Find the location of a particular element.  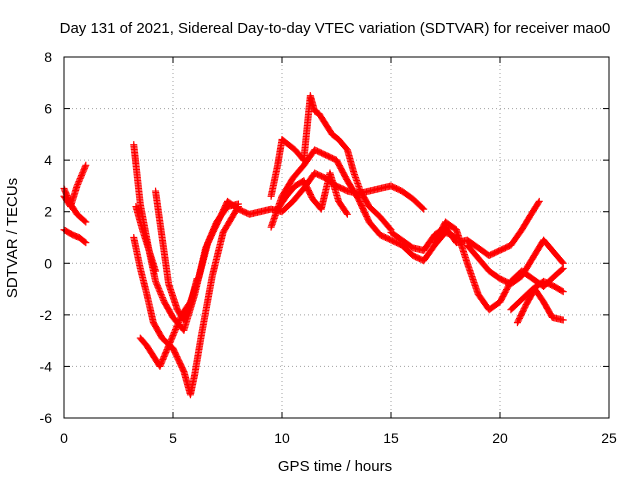

x-tick-label: 15 is located at coordinates (391, 438).